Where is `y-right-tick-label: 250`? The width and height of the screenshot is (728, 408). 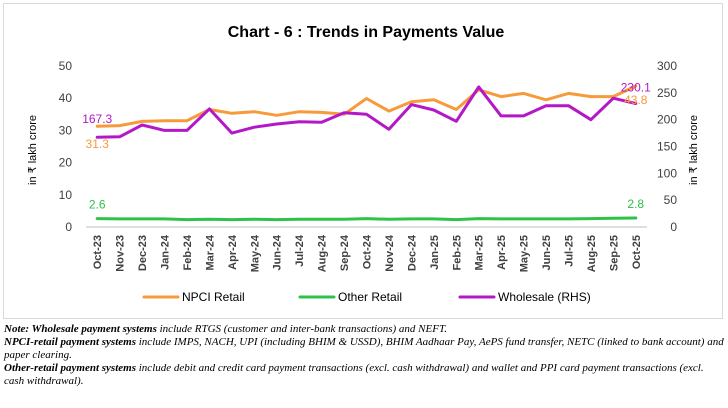 y-right-tick-label: 250 is located at coordinates (667, 93).